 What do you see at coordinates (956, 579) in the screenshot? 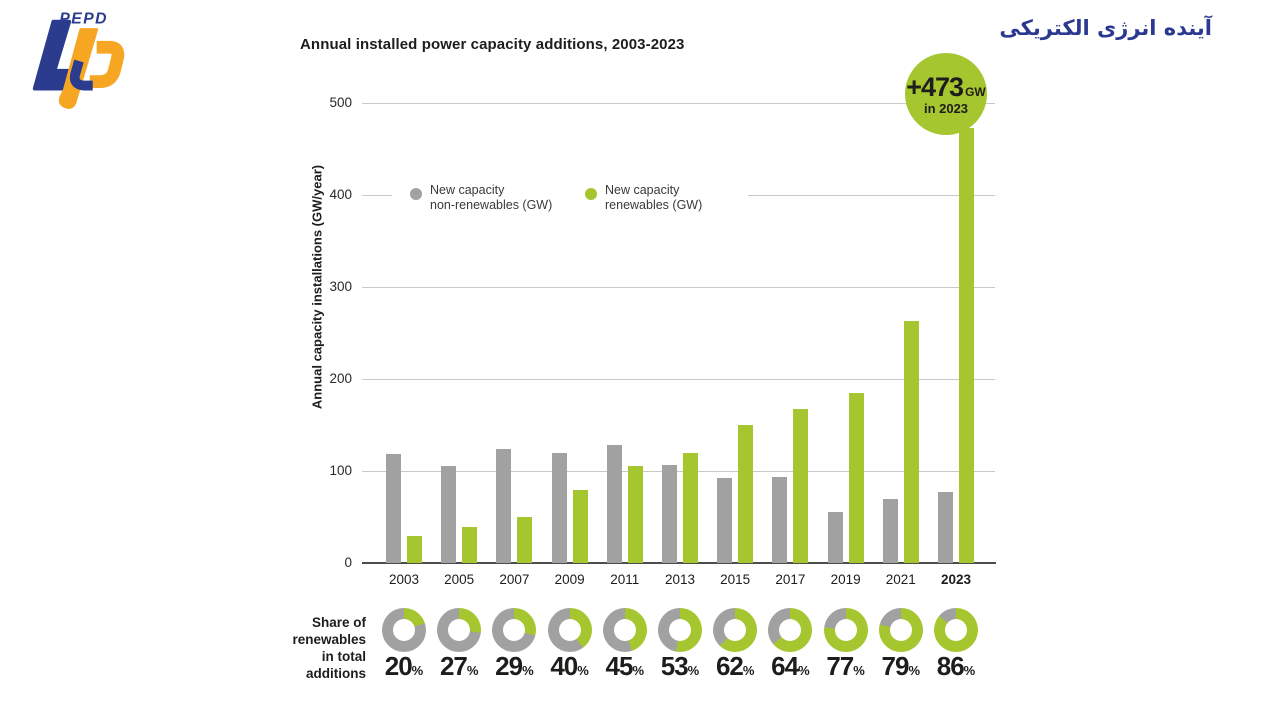
I see `x-label-2023: 2023` at bounding box center [956, 579].